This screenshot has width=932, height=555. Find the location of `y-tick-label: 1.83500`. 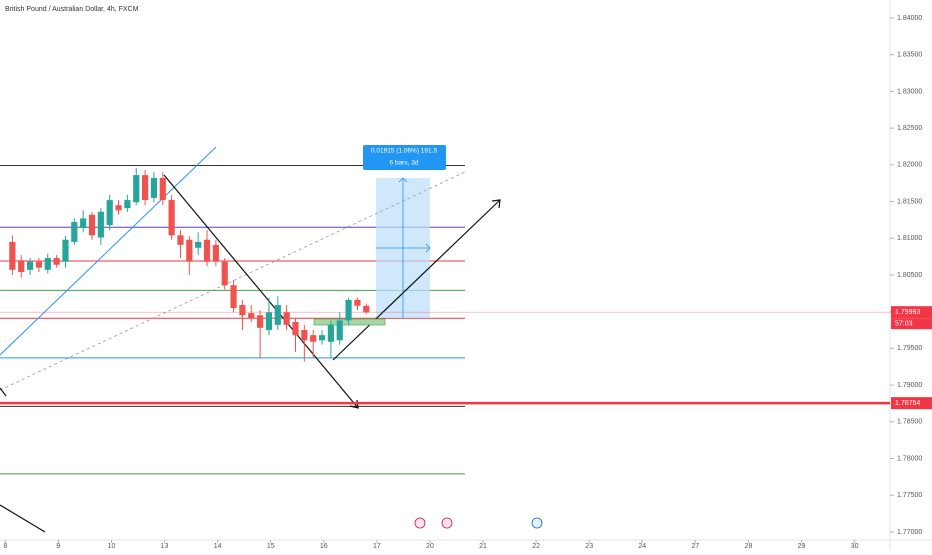

y-tick-label: 1.83500 is located at coordinates (909, 55).